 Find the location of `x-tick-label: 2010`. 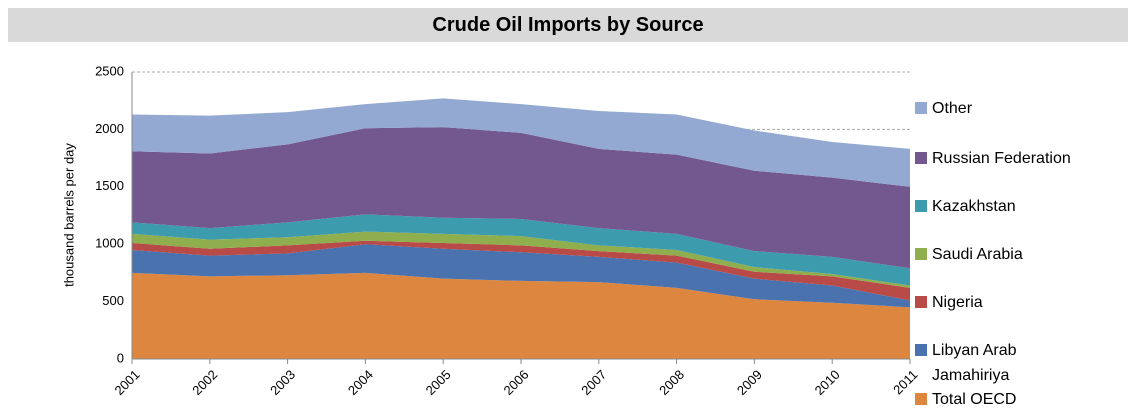

x-tick-label: 2010 is located at coordinates (827, 382).